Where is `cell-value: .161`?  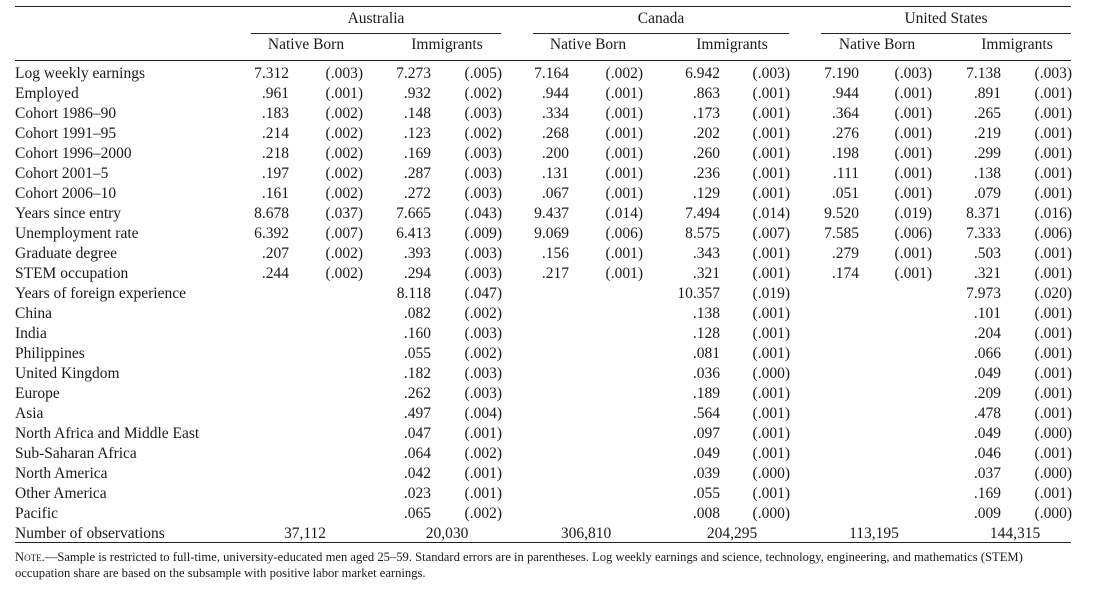 cell-value: .161 is located at coordinates (275, 193).